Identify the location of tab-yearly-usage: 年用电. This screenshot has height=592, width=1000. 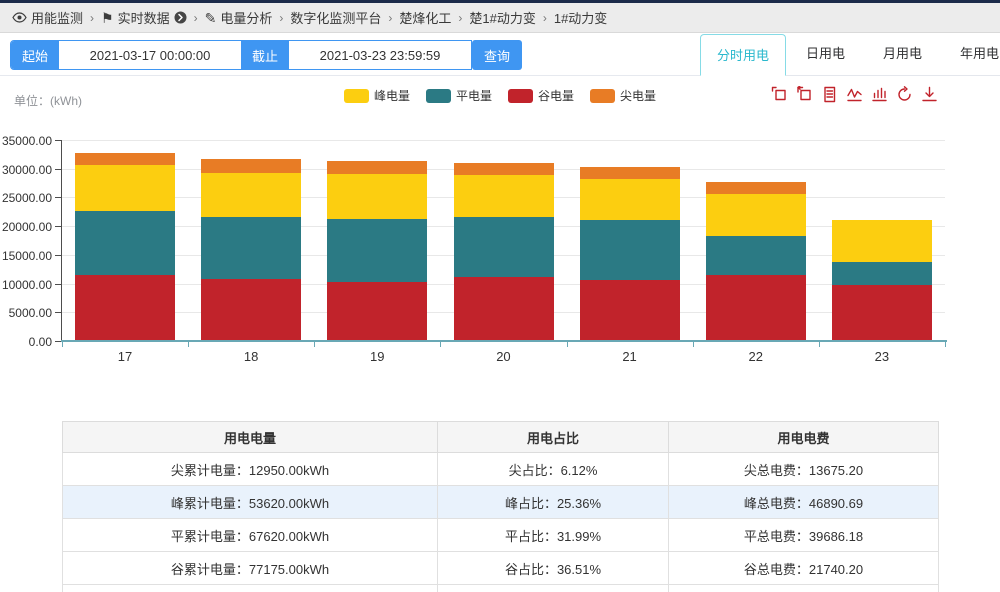
(980, 53).